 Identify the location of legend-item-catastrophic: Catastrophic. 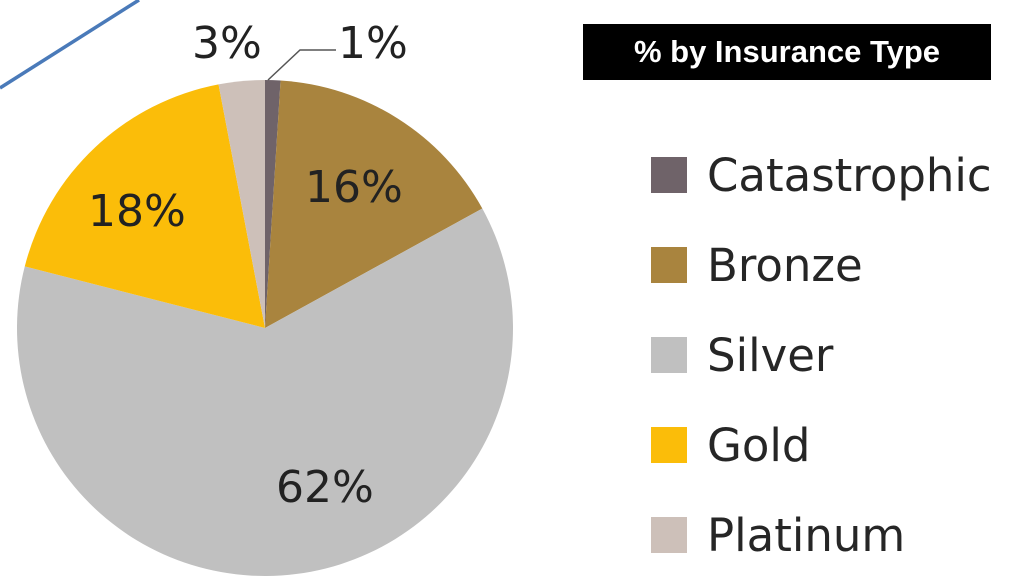
(821, 175).